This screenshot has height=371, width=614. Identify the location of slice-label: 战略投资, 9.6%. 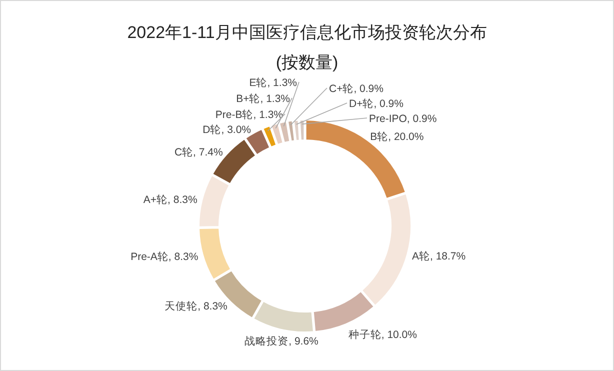
(281, 341).